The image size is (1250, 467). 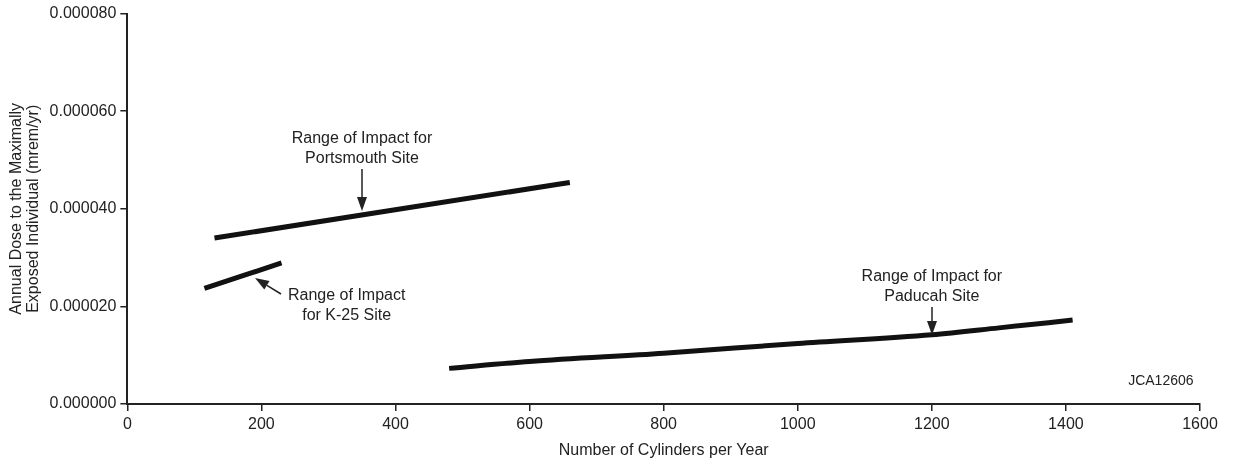 What do you see at coordinates (932, 286) in the screenshot?
I see `annotation: Range of Impact for Paducah Site` at bounding box center [932, 286].